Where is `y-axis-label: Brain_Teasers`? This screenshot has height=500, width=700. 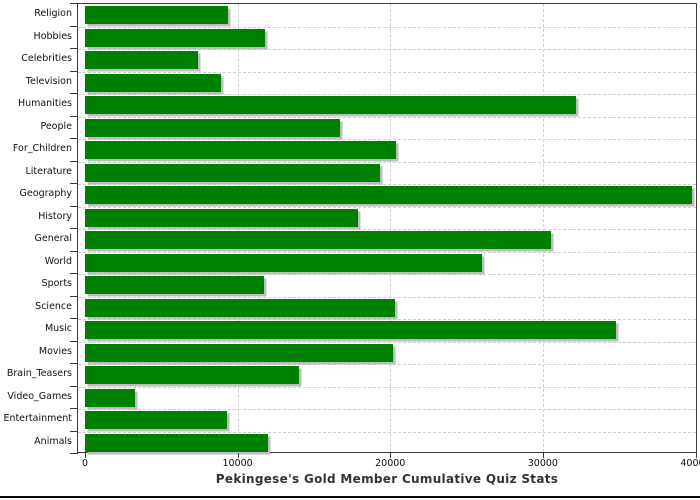
y-axis-label: Brain_Teasers is located at coordinates (39, 374).